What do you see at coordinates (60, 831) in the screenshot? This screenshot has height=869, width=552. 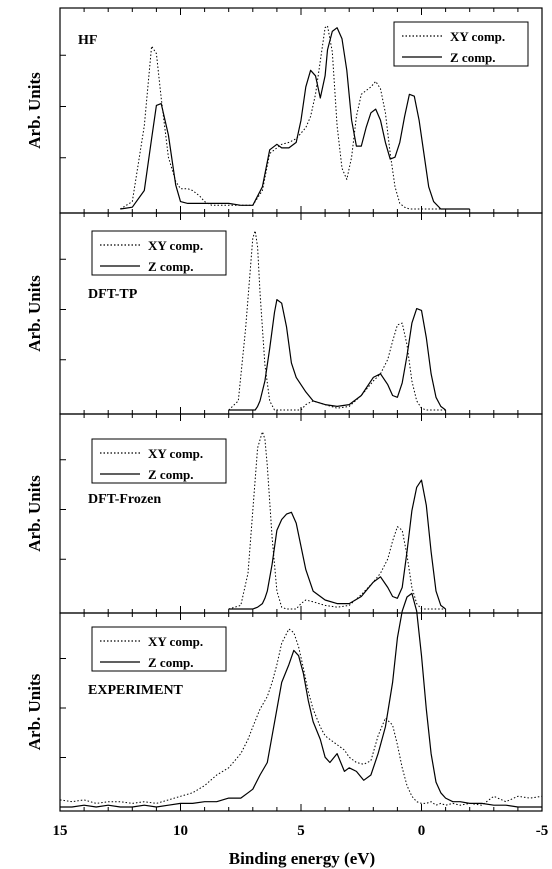 I see `x-tick-label: 15` at bounding box center [60, 831].